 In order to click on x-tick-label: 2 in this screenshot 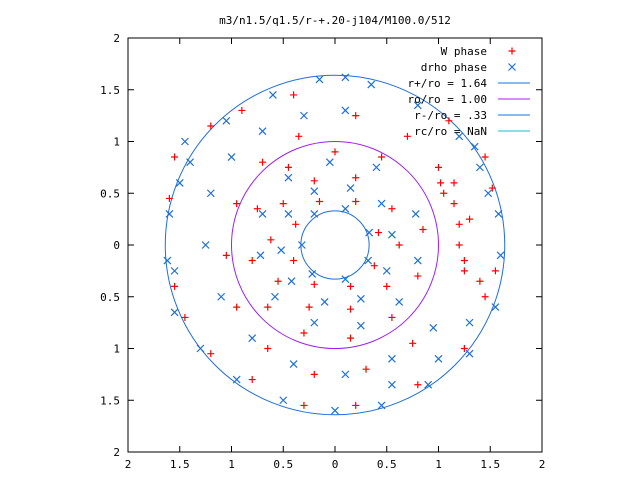, I will do `click(128, 464)`.